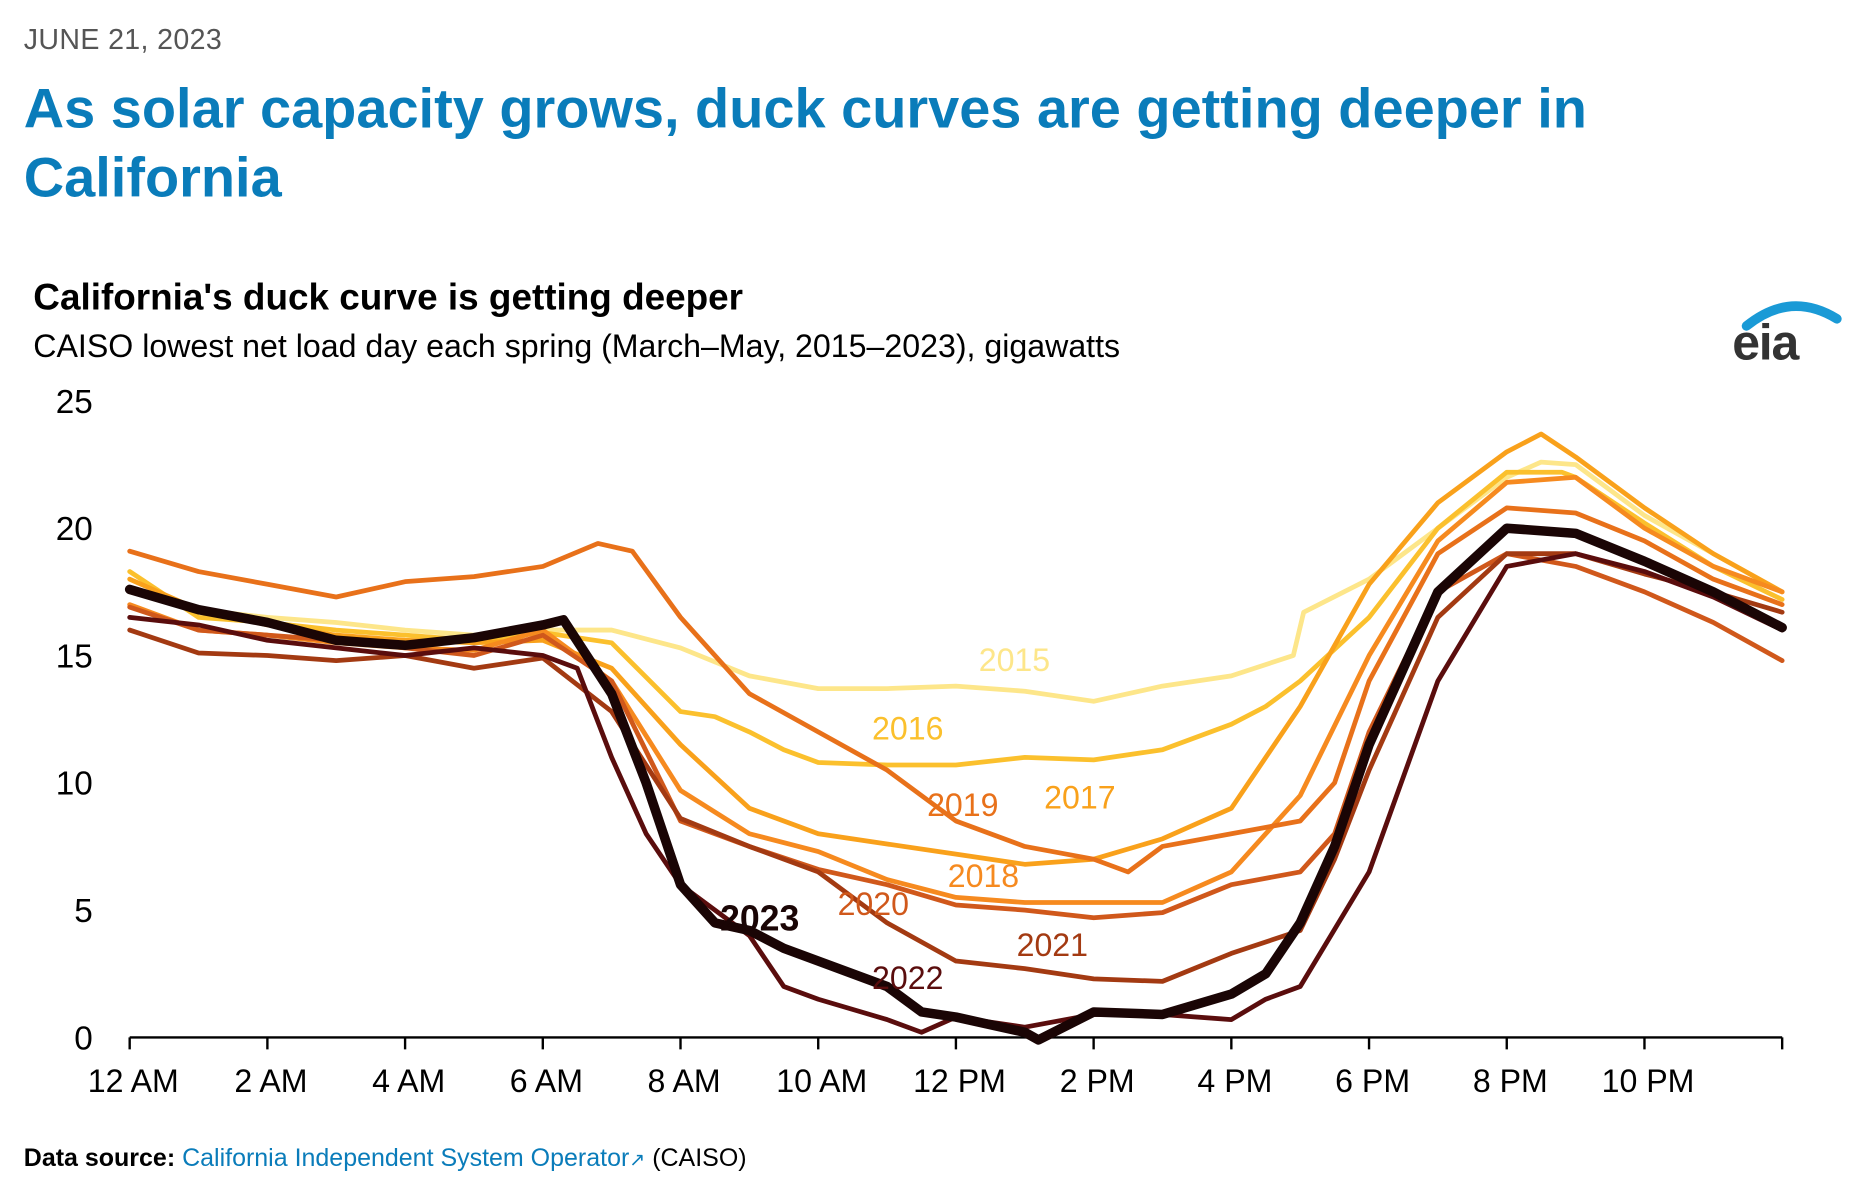 The width and height of the screenshot is (1856, 1194). What do you see at coordinates (821, 1081) in the screenshot?
I see `x-tick-label: 10 AM` at bounding box center [821, 1081].